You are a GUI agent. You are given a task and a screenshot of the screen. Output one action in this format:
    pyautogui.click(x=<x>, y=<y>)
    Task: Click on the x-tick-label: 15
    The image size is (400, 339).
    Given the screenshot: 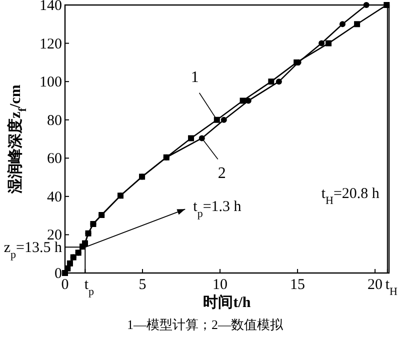 What is the action you would take?
    pyautogui.click(x=298, y=285)
    